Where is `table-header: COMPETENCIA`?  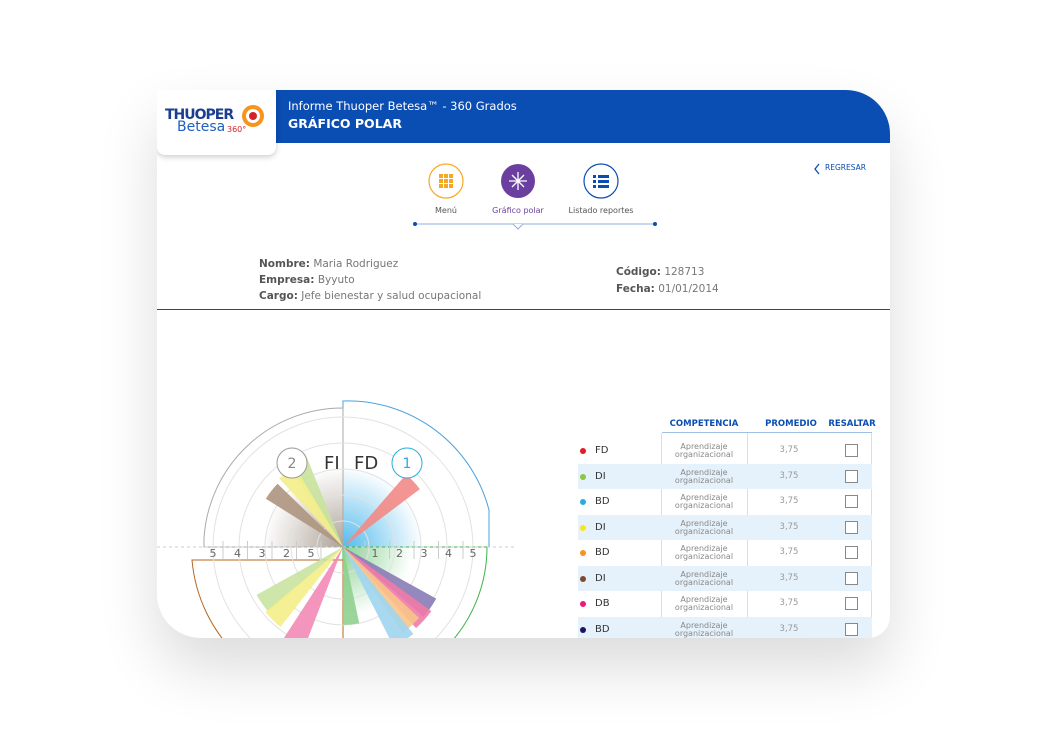 table-header: COMPETENCIA is located at coordinates (704, 424).